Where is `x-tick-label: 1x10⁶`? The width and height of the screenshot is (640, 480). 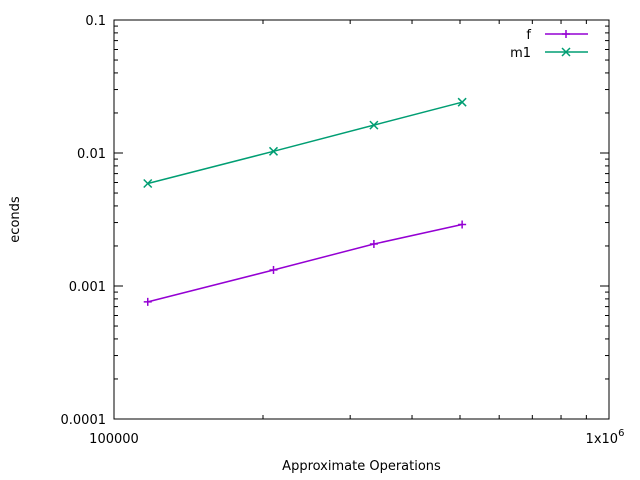 x-tick-label: 1x10⁶ is located at coordinates (605, 437).